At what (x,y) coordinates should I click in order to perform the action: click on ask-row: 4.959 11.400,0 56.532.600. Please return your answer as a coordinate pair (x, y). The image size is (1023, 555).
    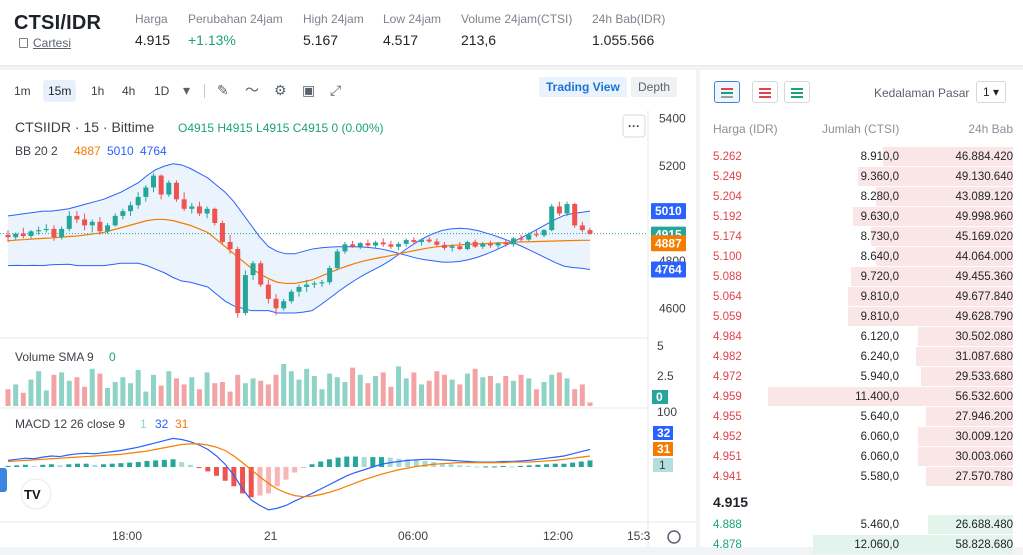
    Looking at the image, I should click on (861, 397).